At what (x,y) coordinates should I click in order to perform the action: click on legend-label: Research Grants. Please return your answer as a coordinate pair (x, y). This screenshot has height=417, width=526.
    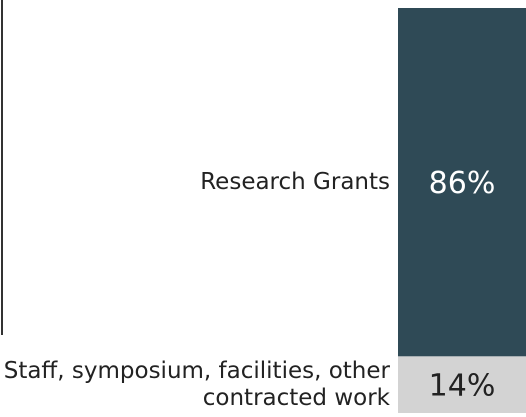
    Looking at the image, I should click on (295, 181).